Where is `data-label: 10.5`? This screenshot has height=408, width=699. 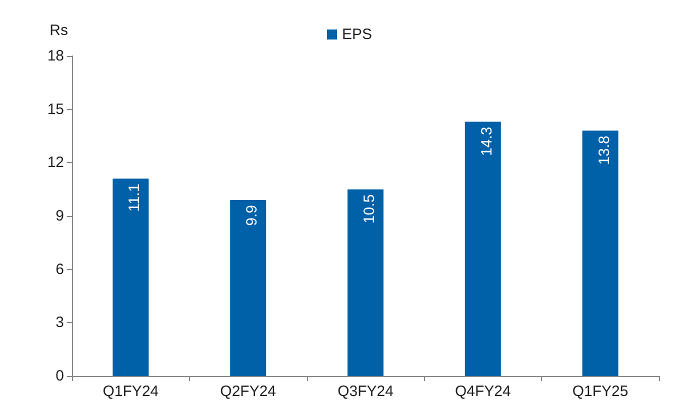
data-label: 10.5 is located at coordinates (369, 209).